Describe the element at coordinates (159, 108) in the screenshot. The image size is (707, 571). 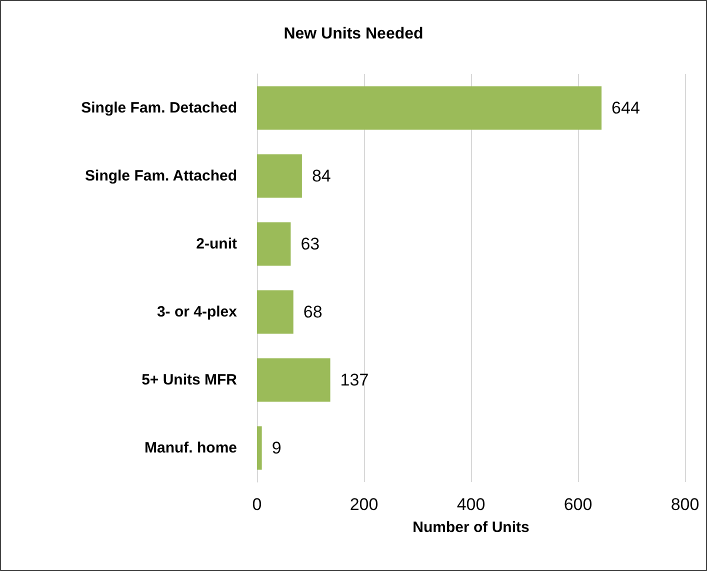
I see `y-tick-label: Single Fam. Detached` at that location.